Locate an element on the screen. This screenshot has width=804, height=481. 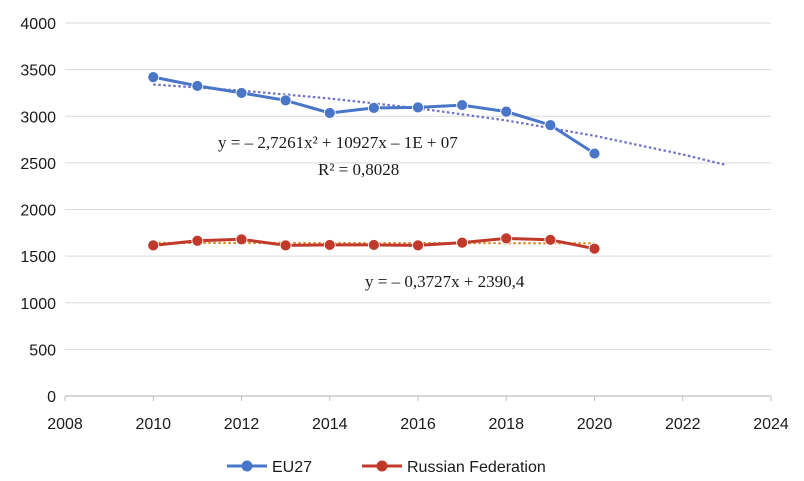
x-tick-label-2016: 2016 is located at coordinates (418, 424).